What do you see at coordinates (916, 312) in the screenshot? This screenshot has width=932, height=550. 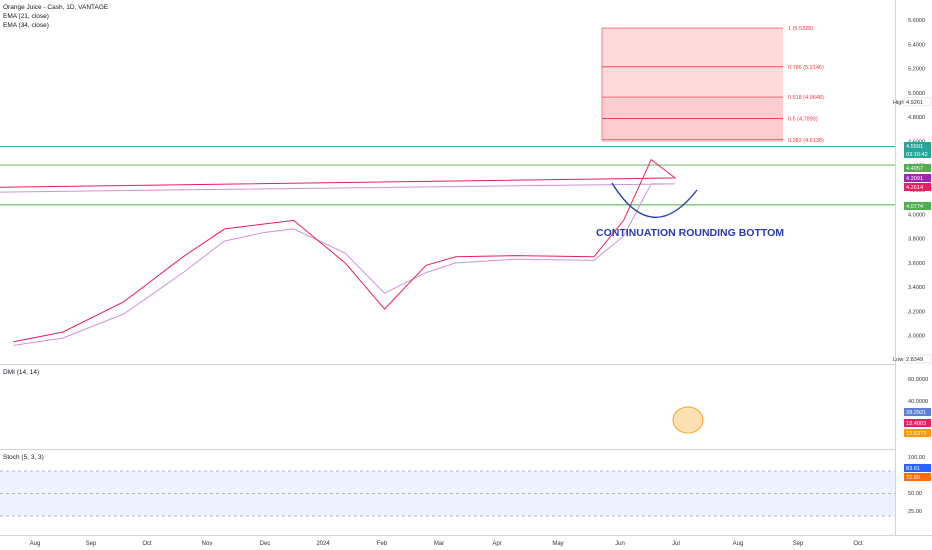 I see `price-tick-label: 3.2000` at bounding box center [916, 312].